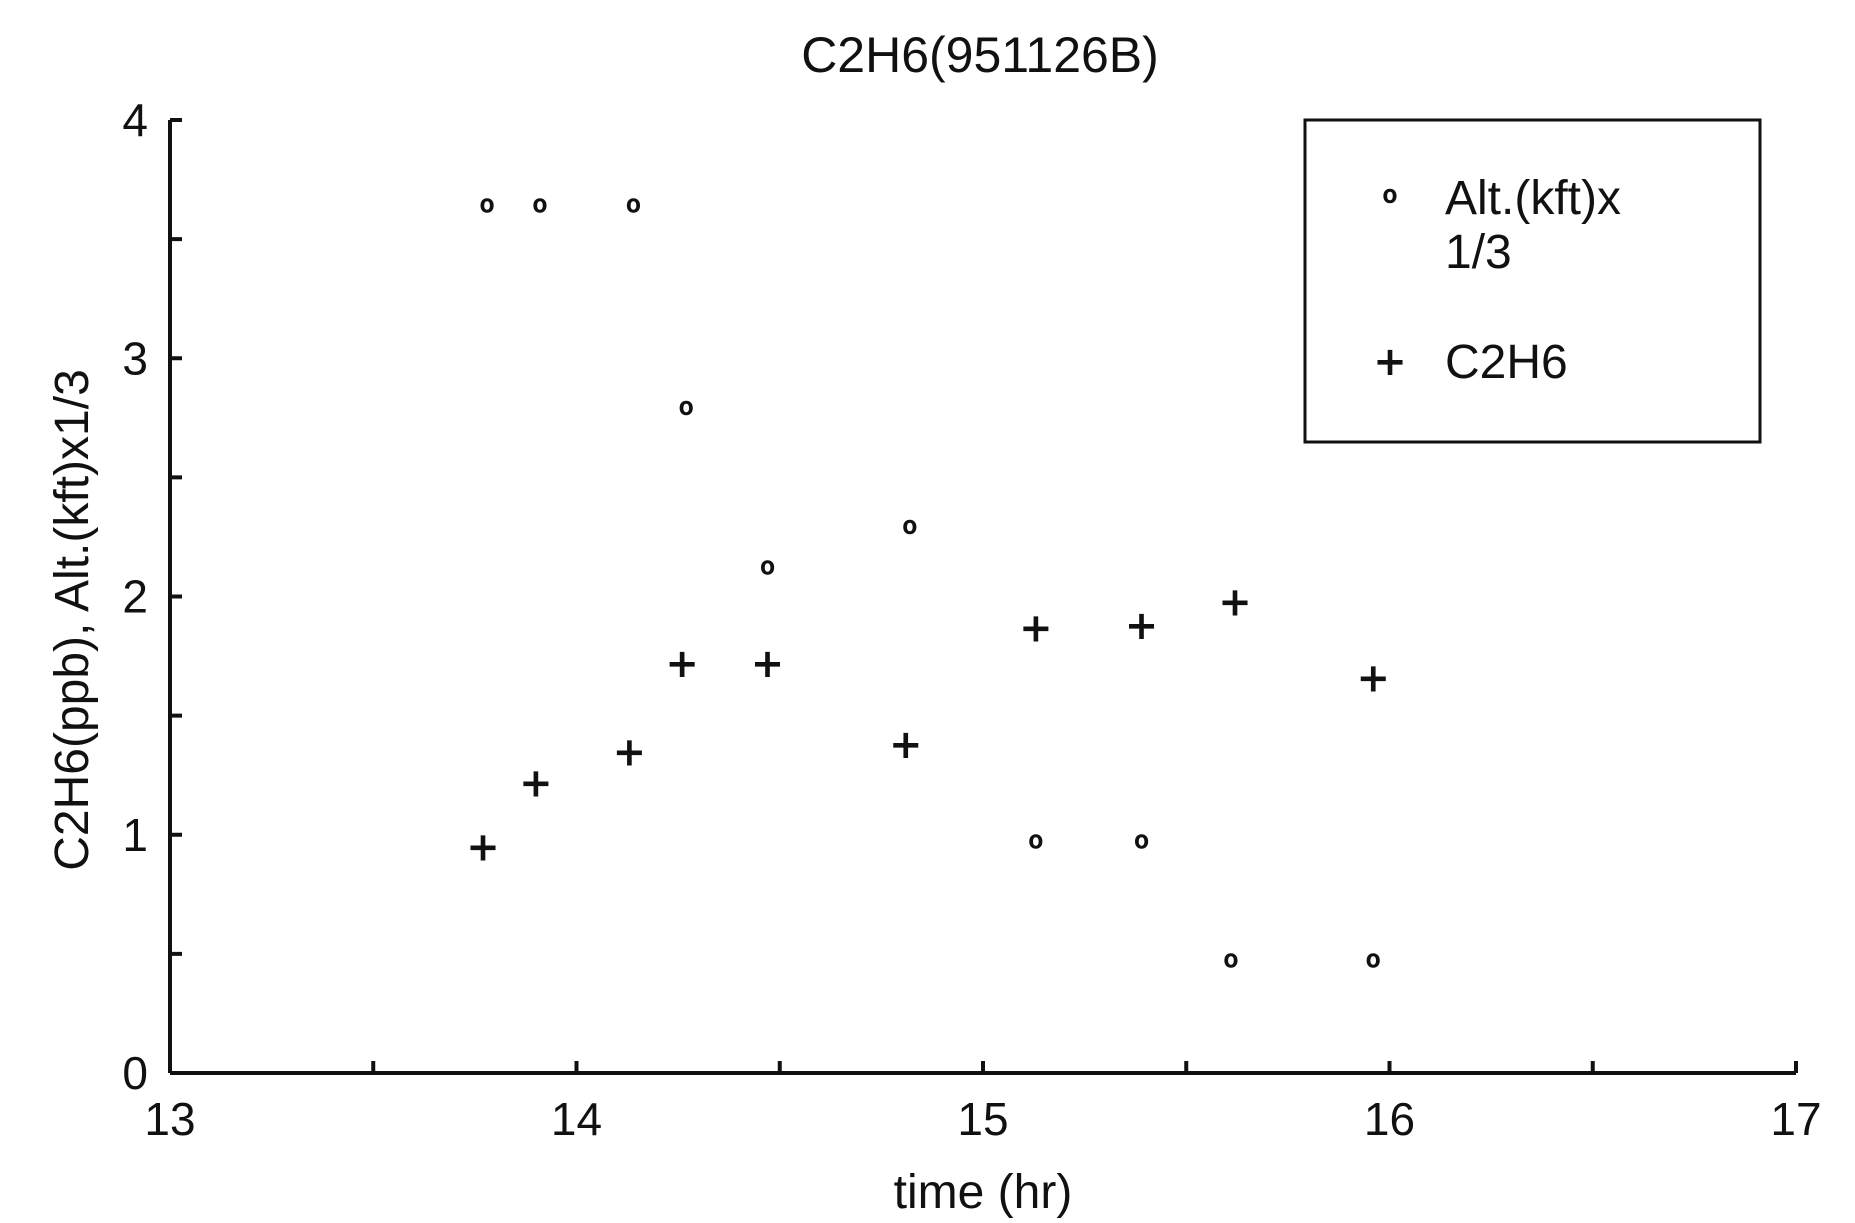 The width and height of the screenshot is (1855, 1223). What do you see at coordinates (1389, 1119) in the screenshot?
I see `x-tick-label: 16` at bounding box center [1389, 1119].